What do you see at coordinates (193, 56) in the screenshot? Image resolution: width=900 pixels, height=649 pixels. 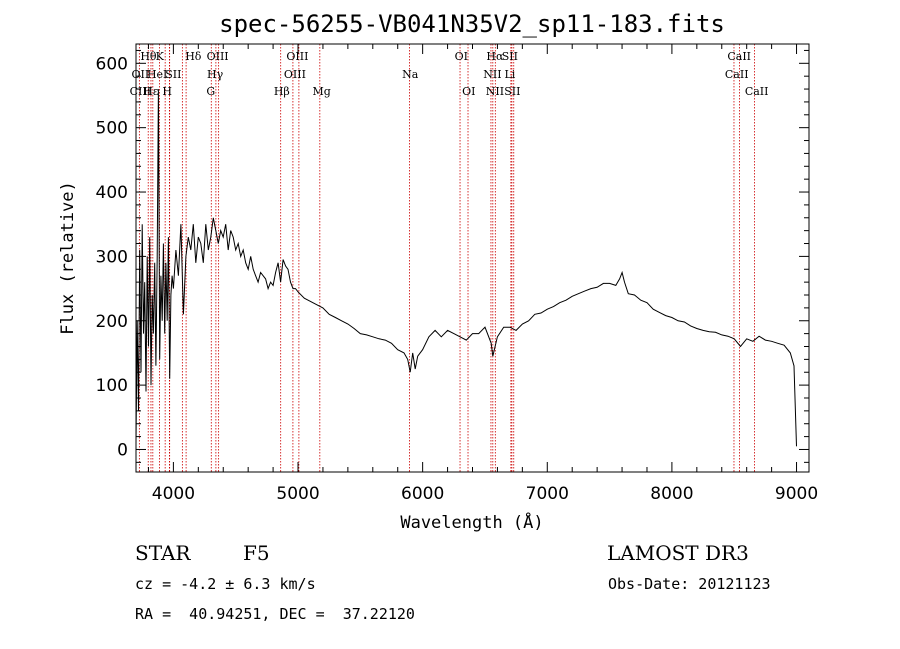 I see `line-label: Hδ` at bounding box center [193, 56].